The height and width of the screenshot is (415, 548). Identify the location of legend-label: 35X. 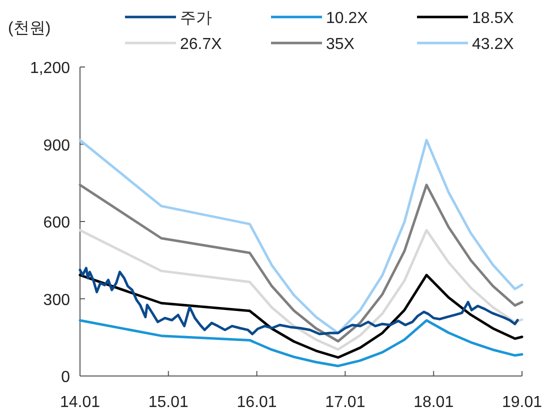
(340, 44).